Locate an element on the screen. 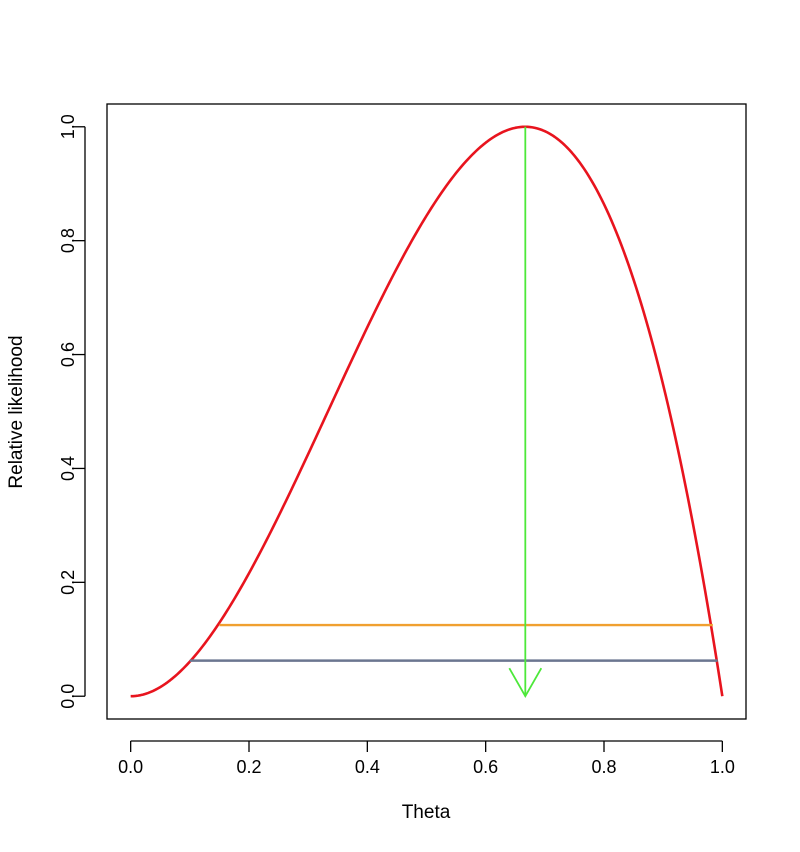 This screenshot has height=852, width=800. x-tick-label: 0.8 is located at coordinates (603, 767).